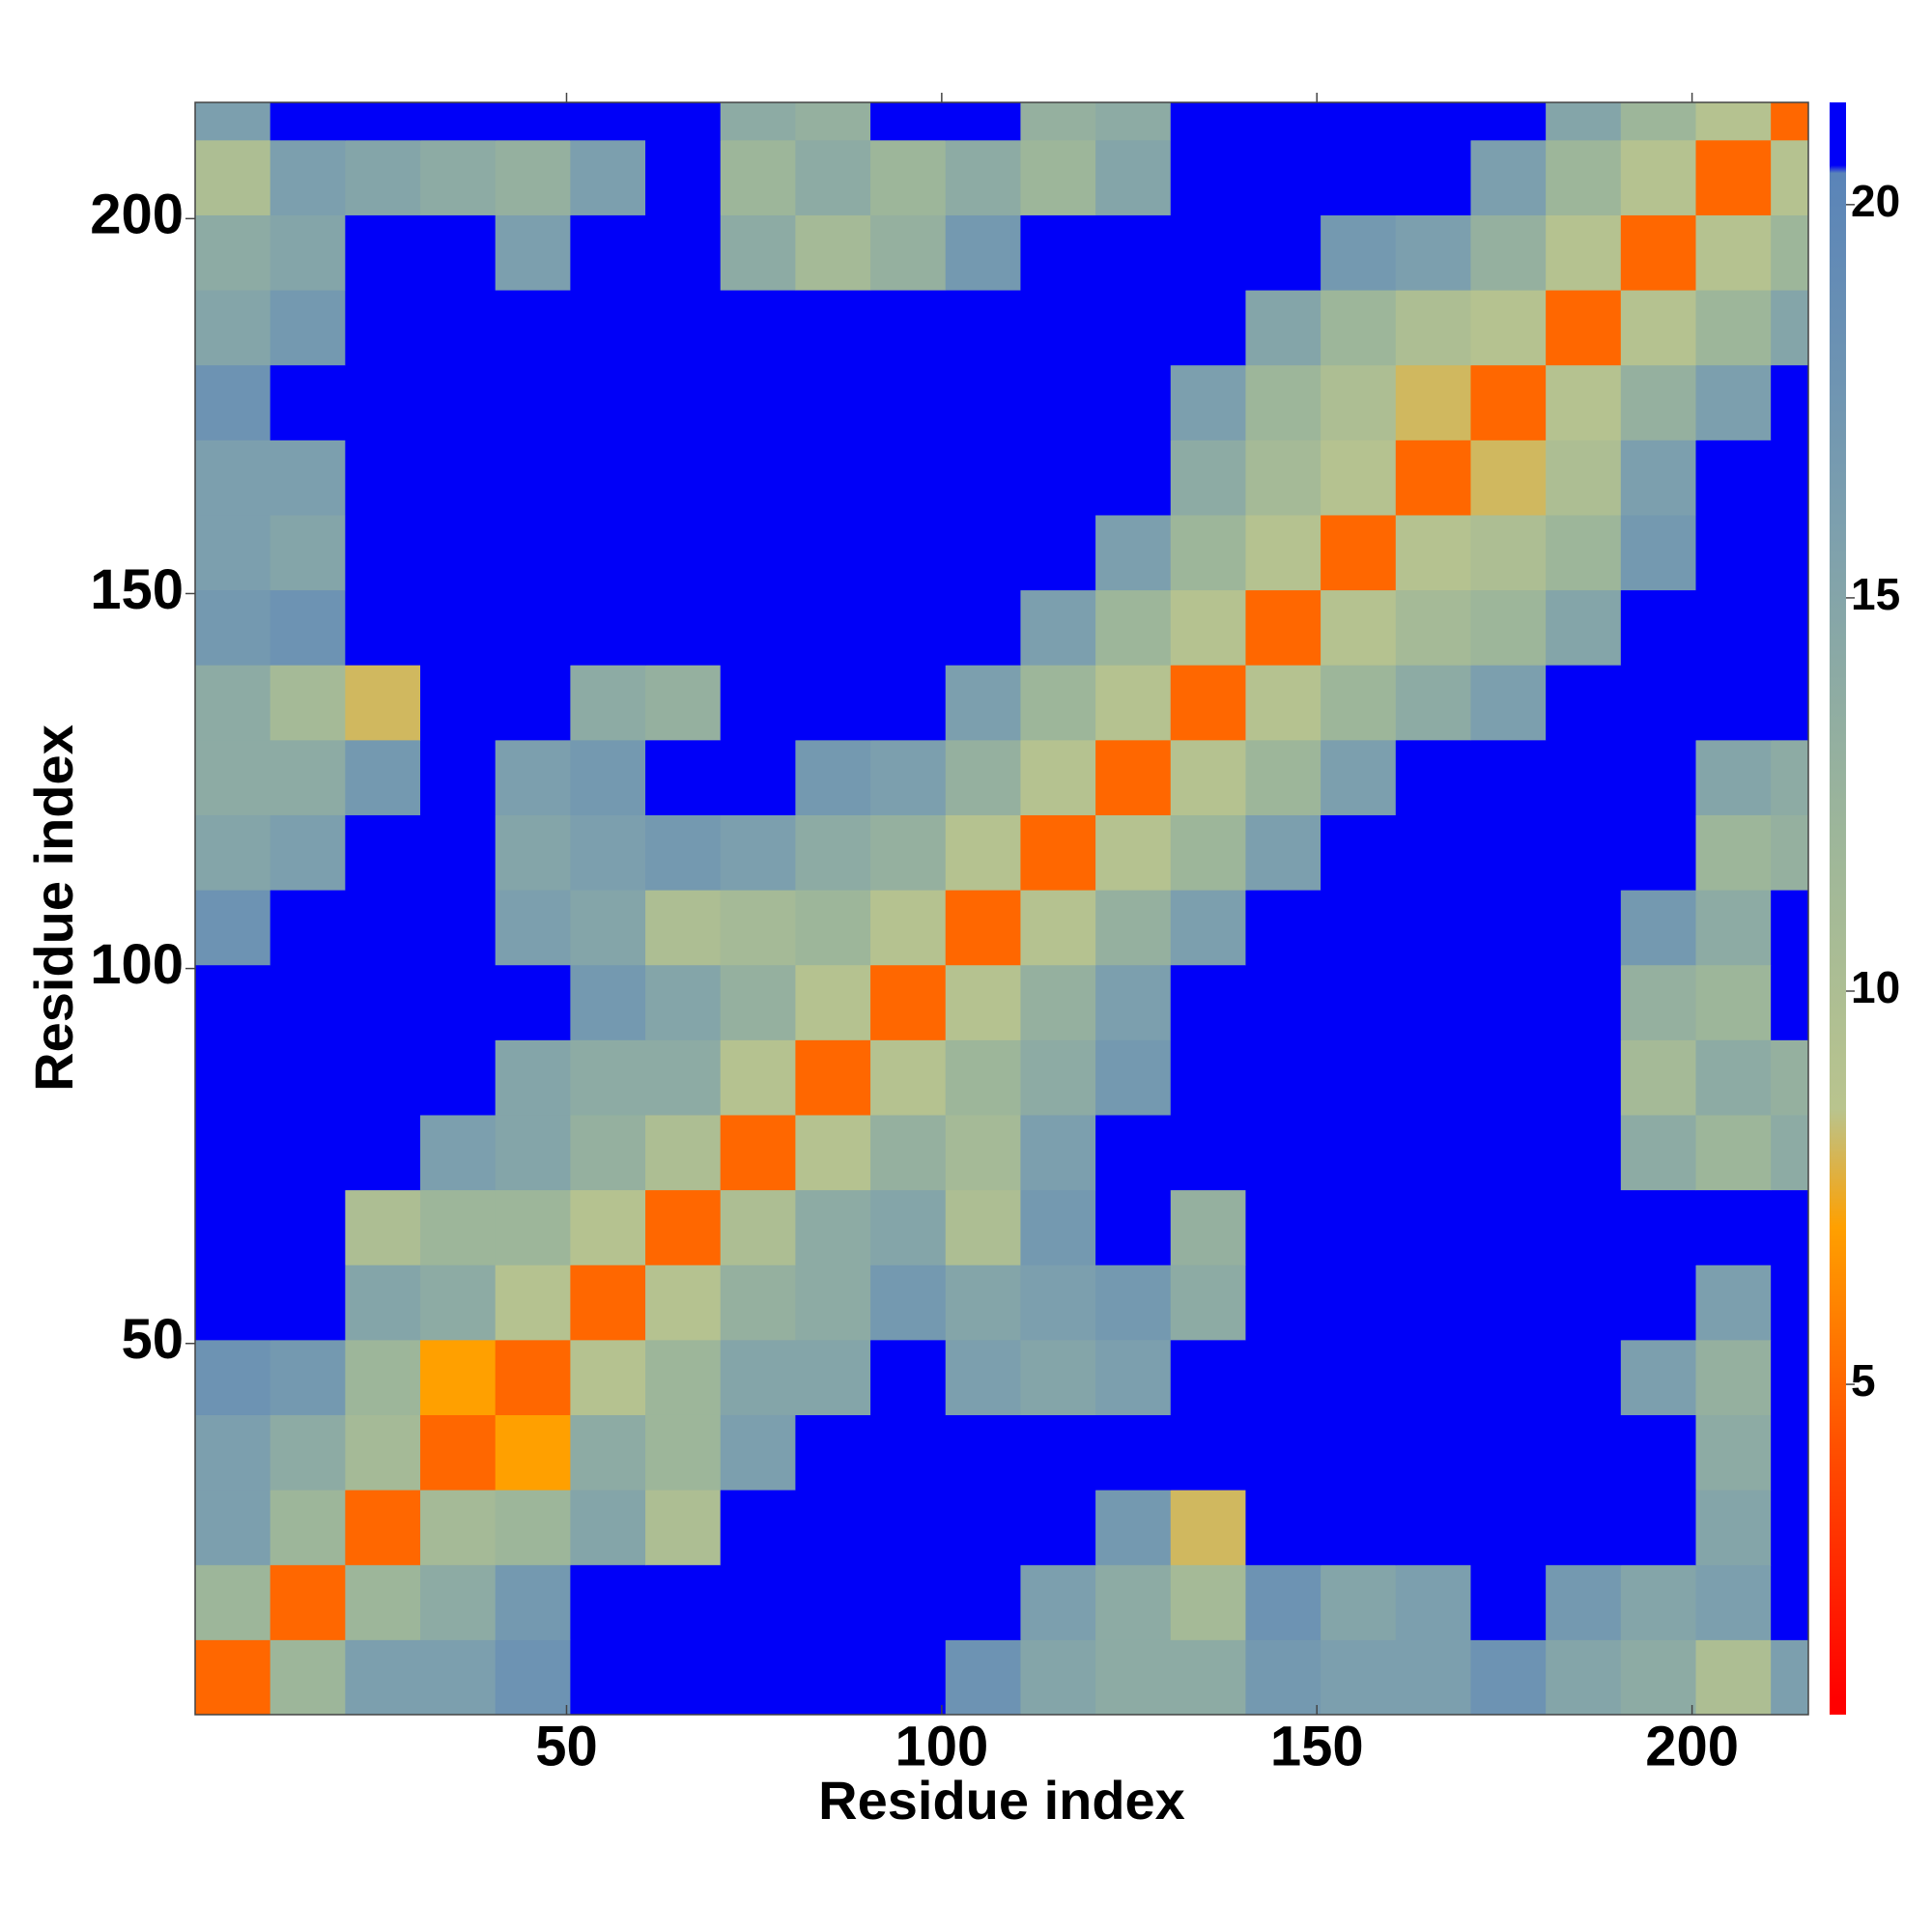  I want to click on y-tick-label: 50, so click(152, 1339).